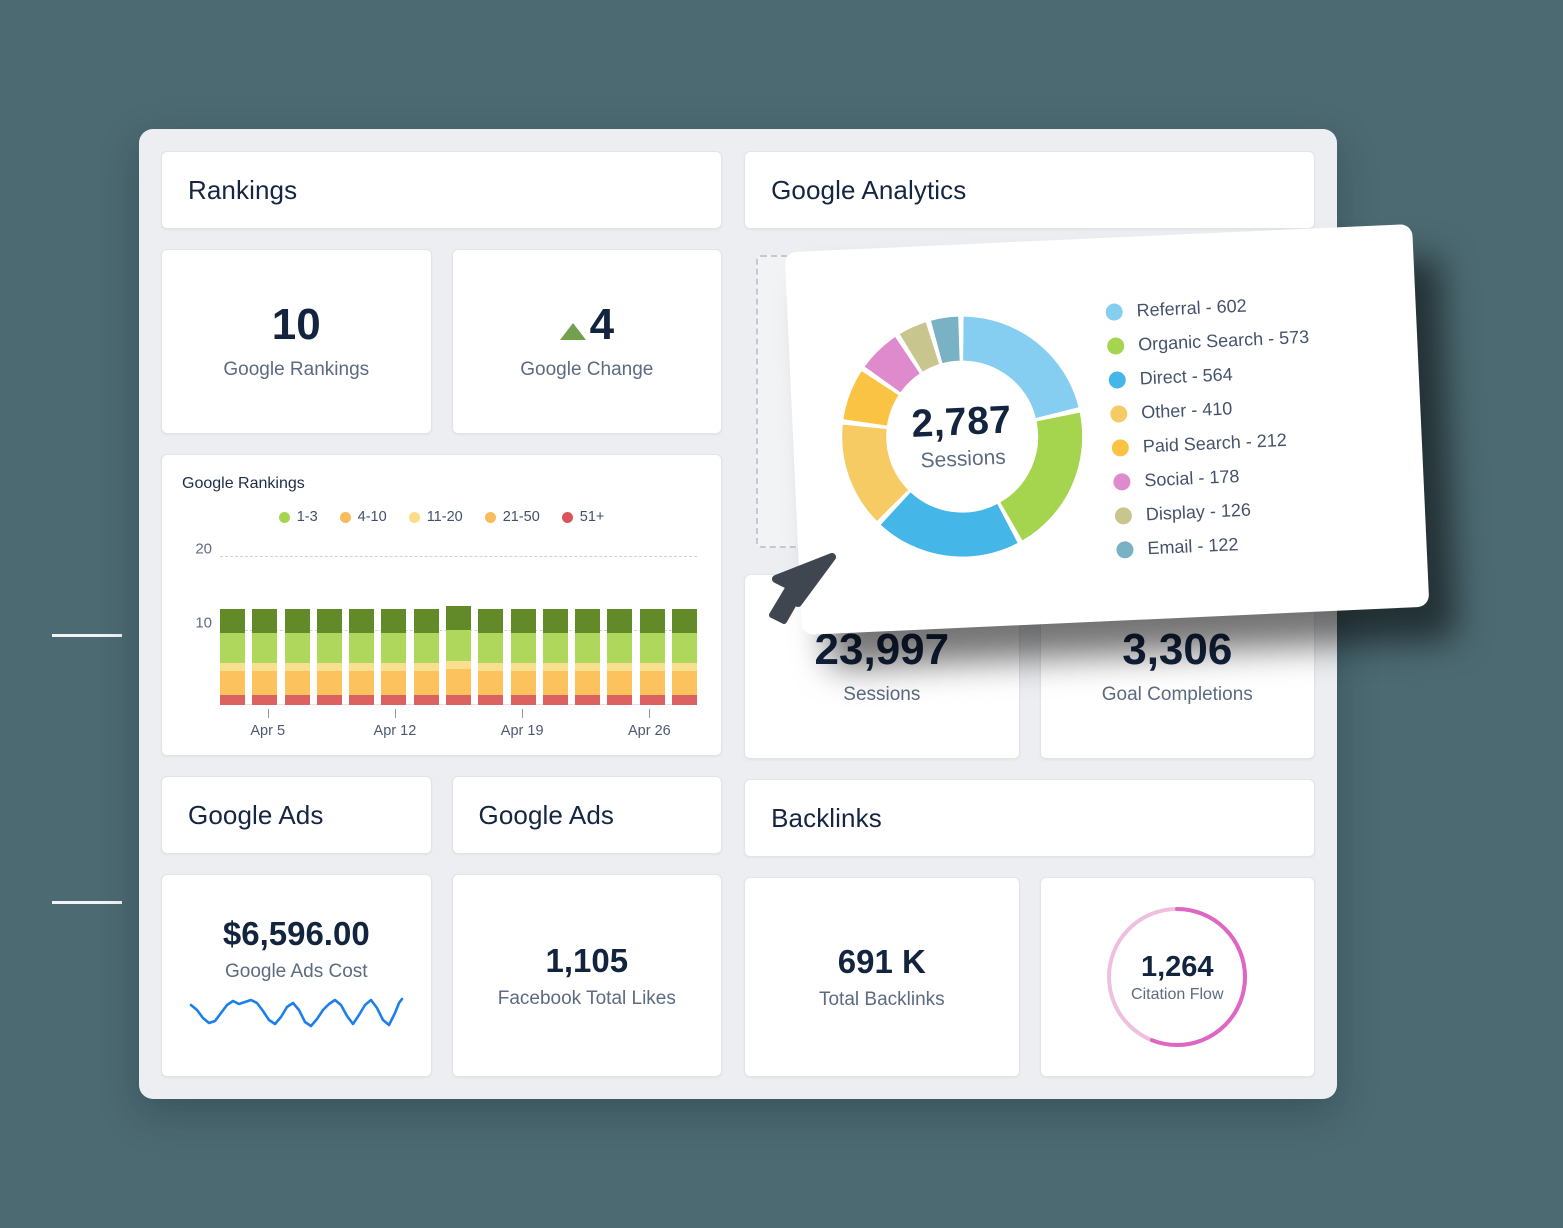  I want to click on chart-legend-item: 51+, so click(583, 517).